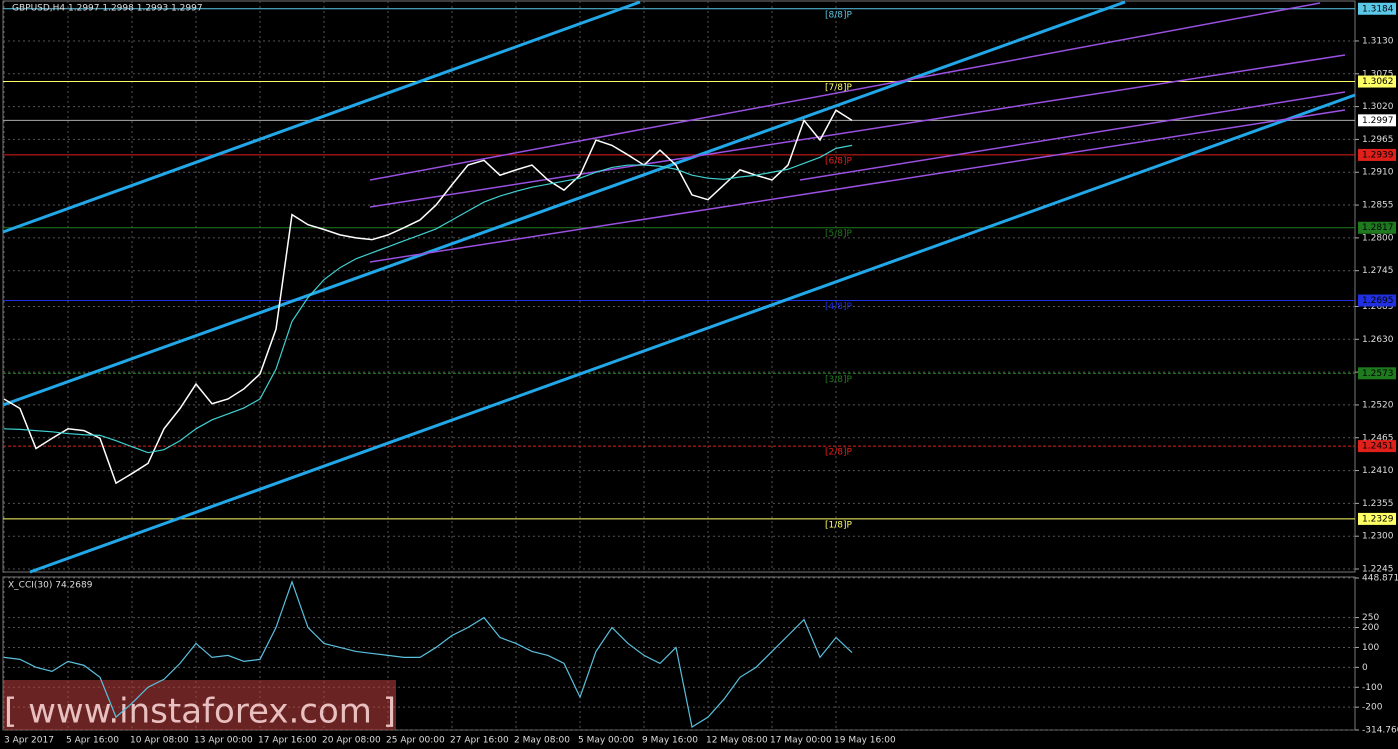 The width and height of the screenshot is (1398, 749). What do you see at coordinates (801, 741) in the screenshot?
I see `x-tick-label: 17 May 00:00` at bounding box center [801, 741].